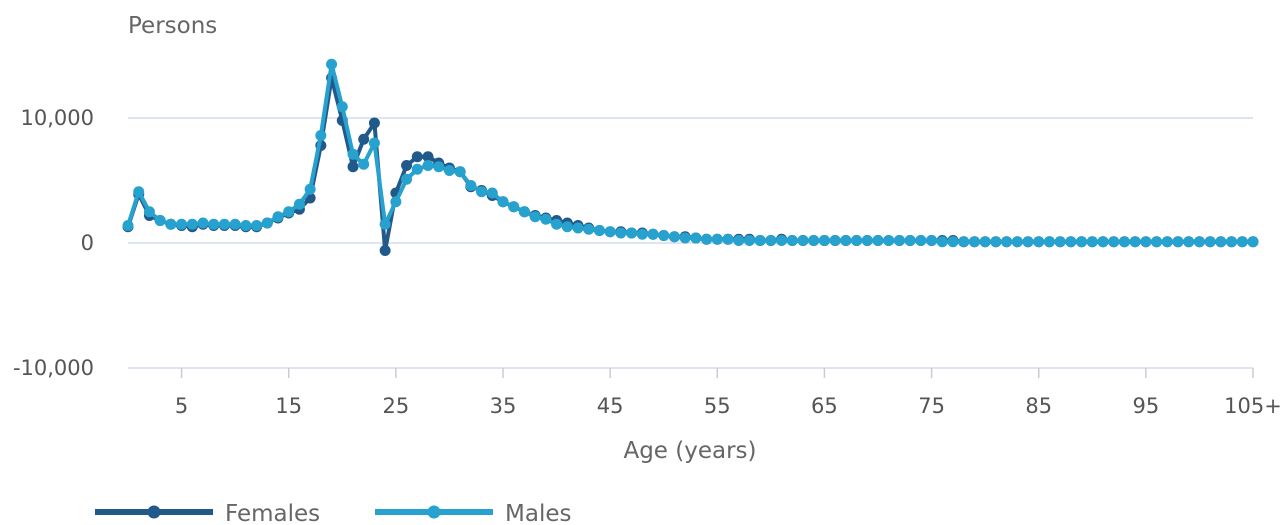 The height and width of the screenshot is (525, 1282). What do you see at coordinates (1253, 406) in the screenshot?
I see `x-tick-label: 105+` at bounding box center [1253, 406].